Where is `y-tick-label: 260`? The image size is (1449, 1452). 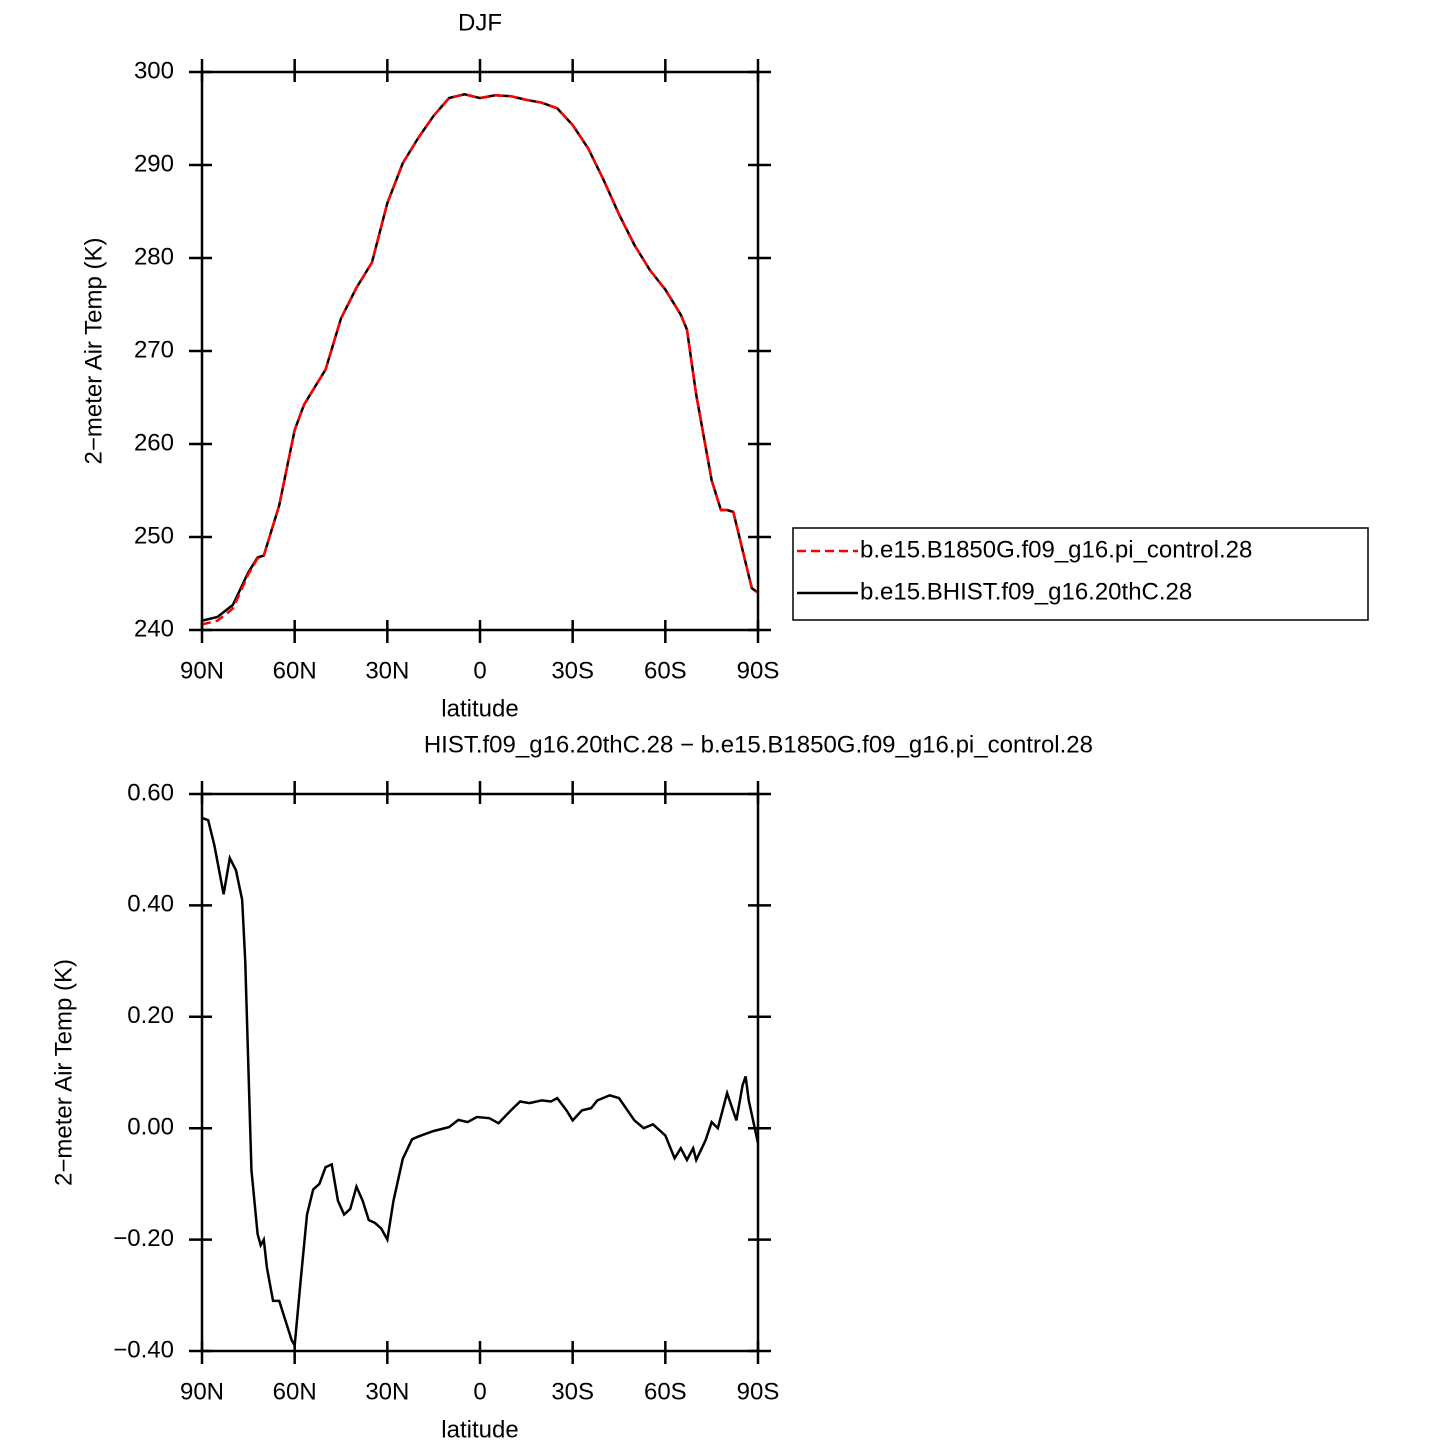 y-tick-label: 260 is located at coordinates (154, 442).